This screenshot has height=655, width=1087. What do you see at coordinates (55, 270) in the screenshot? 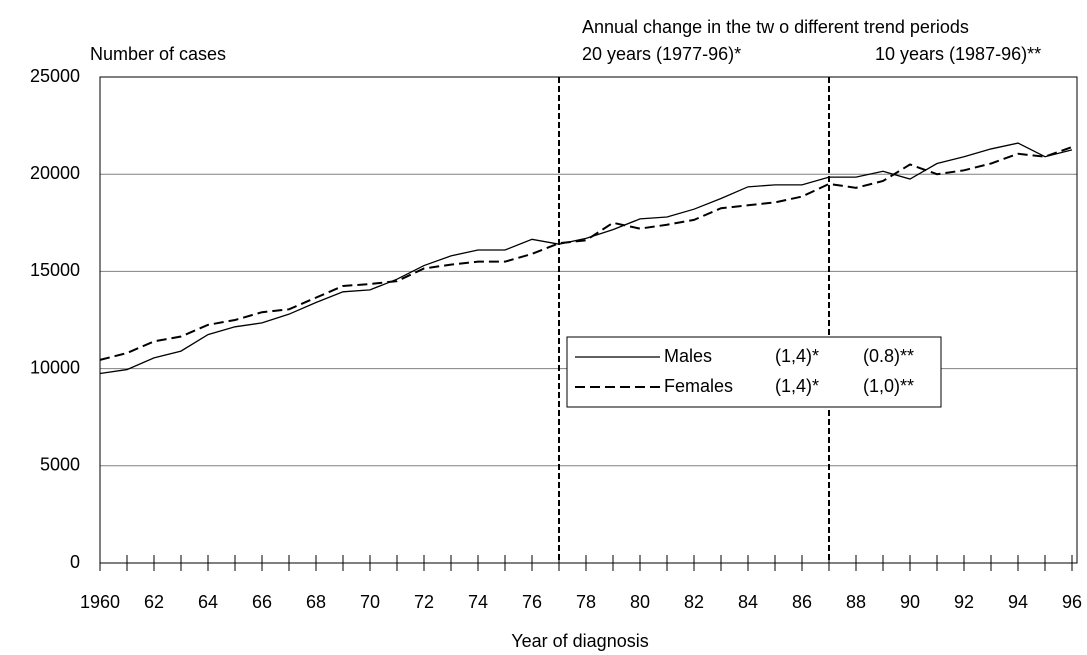
I see `y-tick-label: 15000` at bounding box center [55, 270].